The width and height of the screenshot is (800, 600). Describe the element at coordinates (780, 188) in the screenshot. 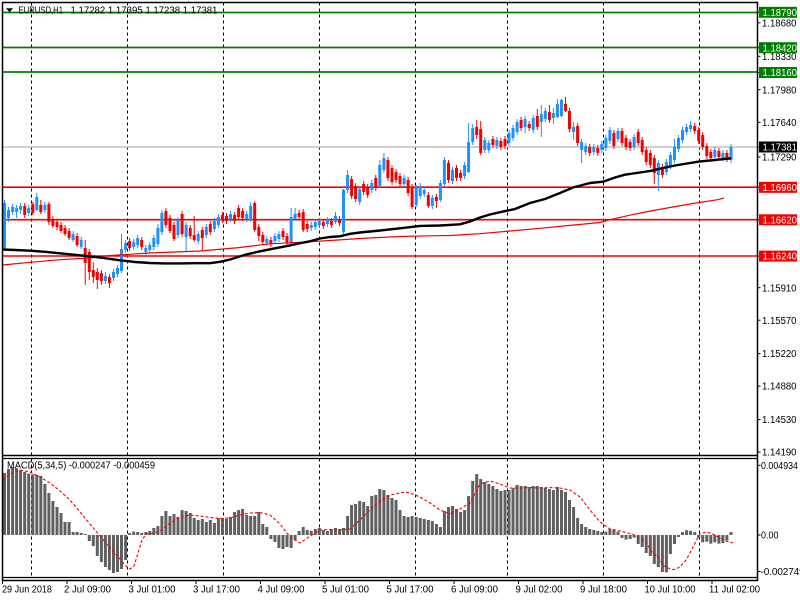

I see `svg-text: 1.16960` at that location.